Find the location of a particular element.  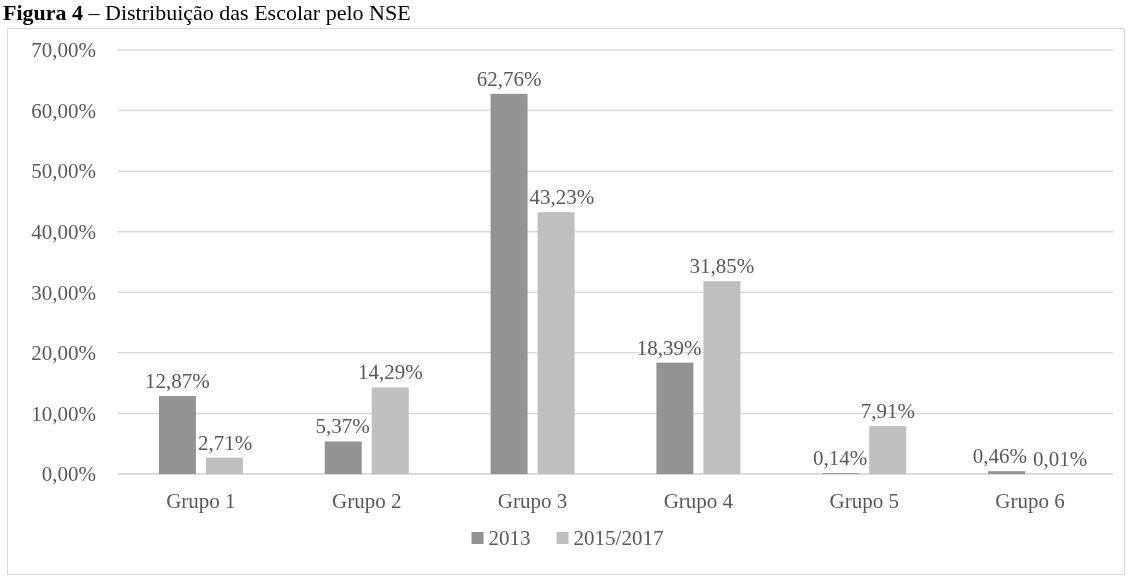

x-tick-label: Grupo 5 is located at coordinates (864, 501).